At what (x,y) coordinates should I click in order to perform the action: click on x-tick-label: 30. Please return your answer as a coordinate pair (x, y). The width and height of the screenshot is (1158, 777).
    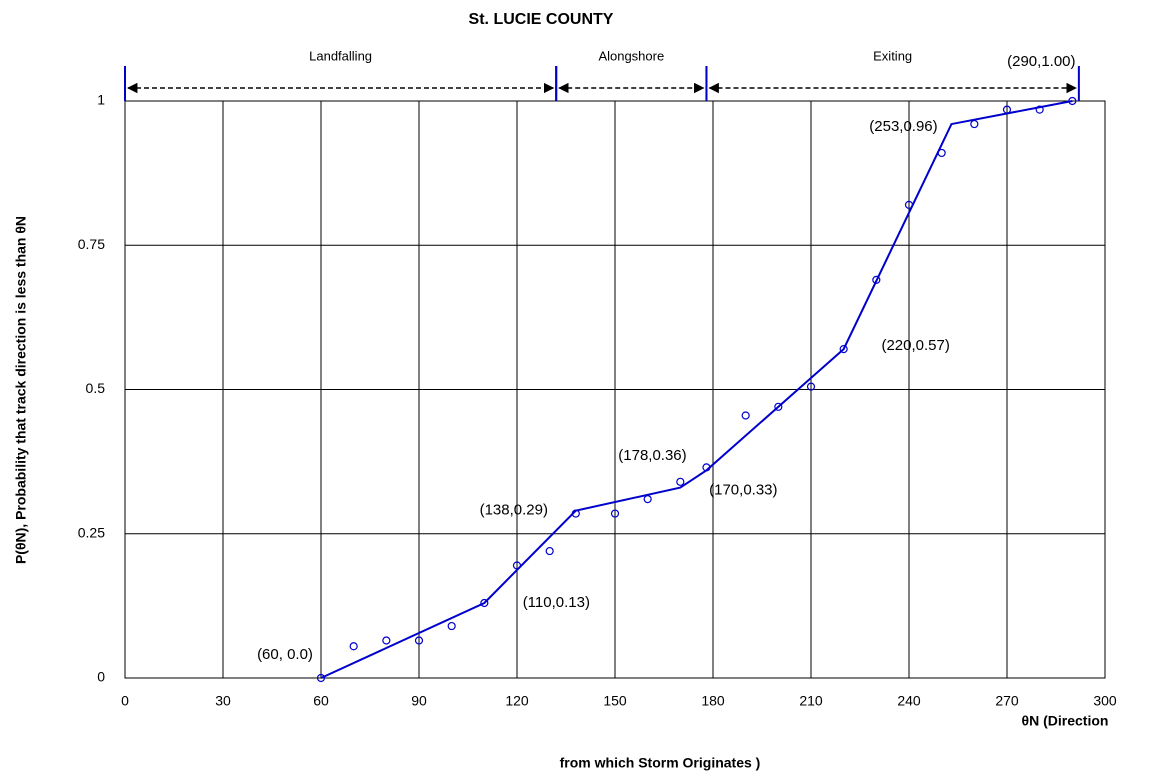
    Looking at the image, I should click on (223, 701).